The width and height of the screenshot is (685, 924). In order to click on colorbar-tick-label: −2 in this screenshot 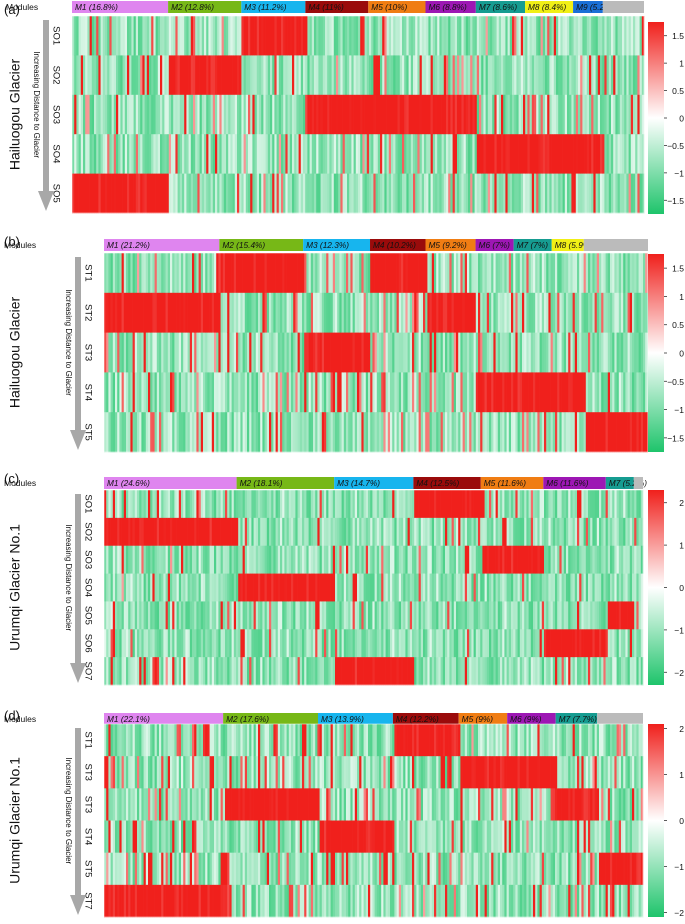, I will do `click(679, 673)`.